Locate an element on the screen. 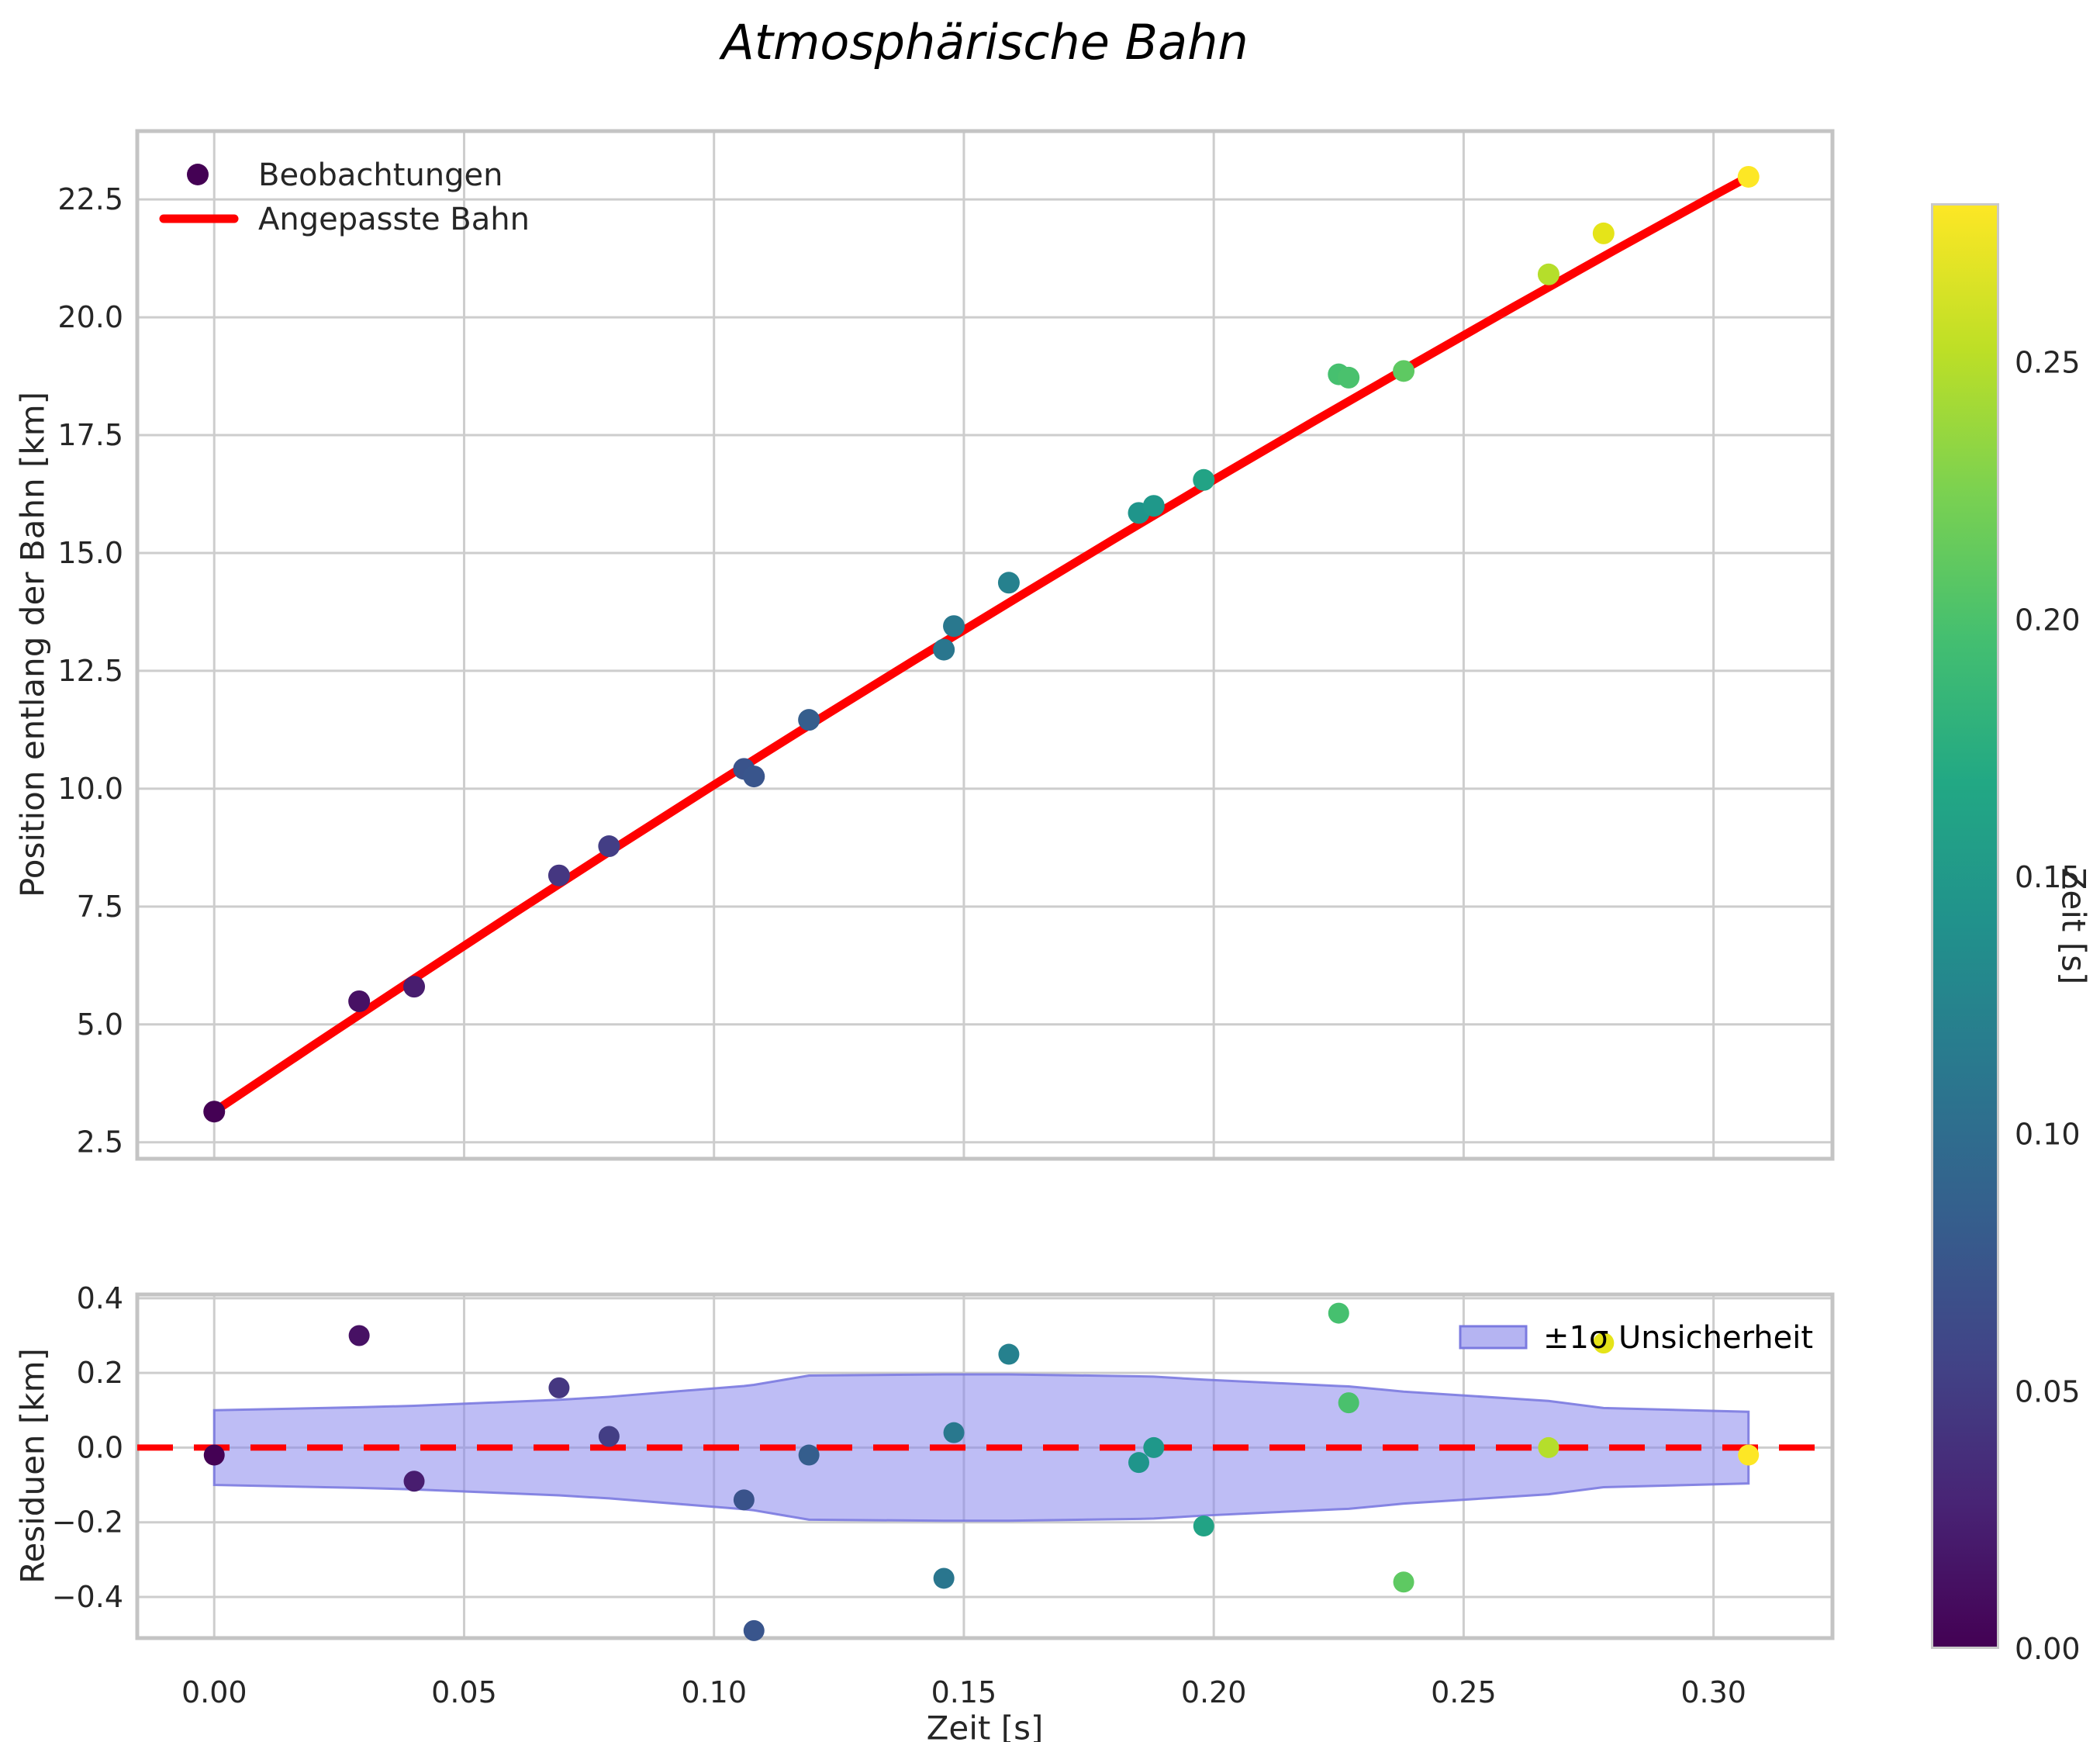 Image resolution: width=2100 pixels, height=1742 pixels. x-tick-label: 0.00 is located at coordinates (214, 1692).